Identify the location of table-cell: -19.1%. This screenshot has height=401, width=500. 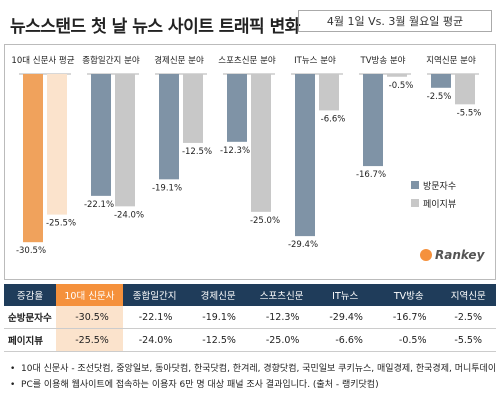
(218, 317).